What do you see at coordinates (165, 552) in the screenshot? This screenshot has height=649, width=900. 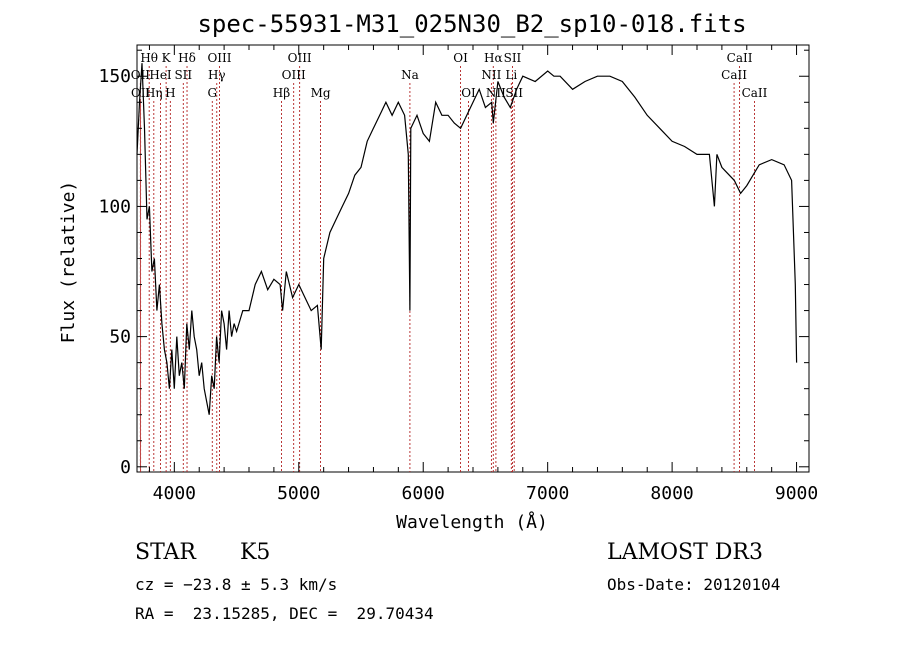 I see `object-class: STAR` at bounding box center [165, 552].